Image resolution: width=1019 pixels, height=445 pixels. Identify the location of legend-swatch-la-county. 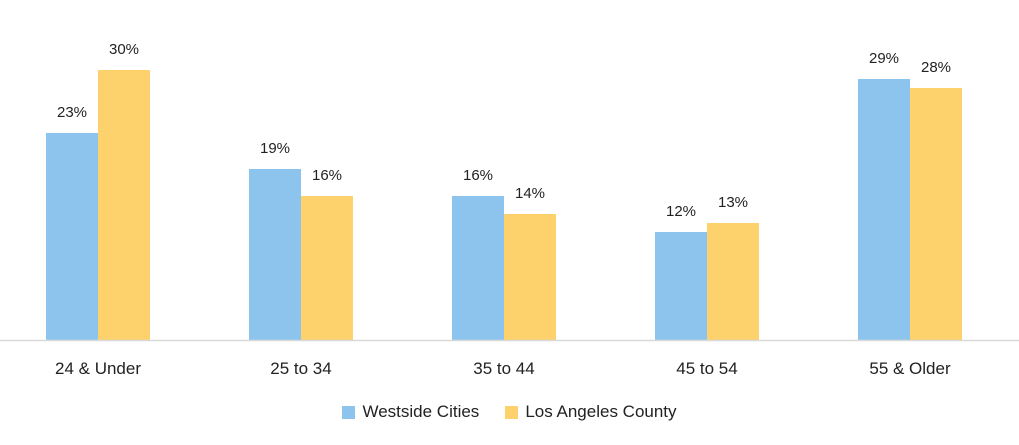
(512, 412).